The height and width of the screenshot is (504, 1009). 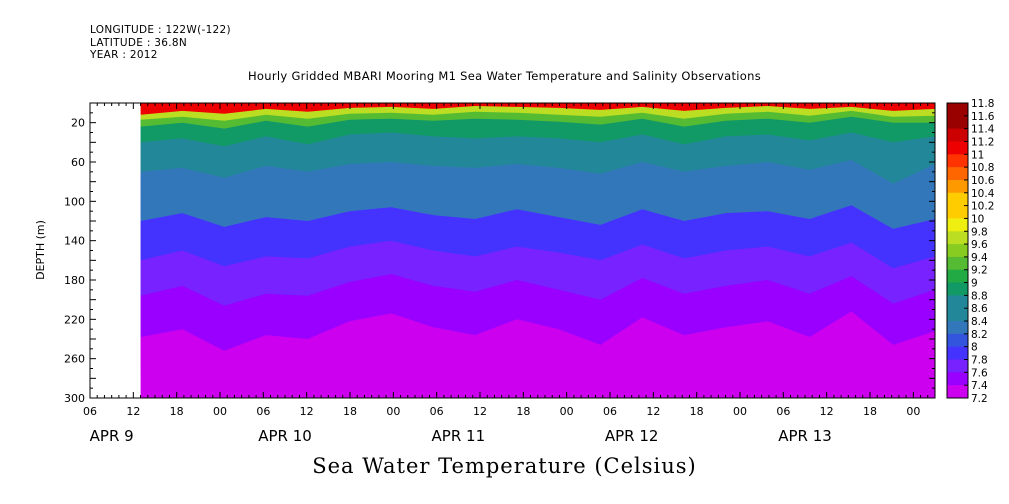 I want to click on band-warmest, so click(x=537, y=109).